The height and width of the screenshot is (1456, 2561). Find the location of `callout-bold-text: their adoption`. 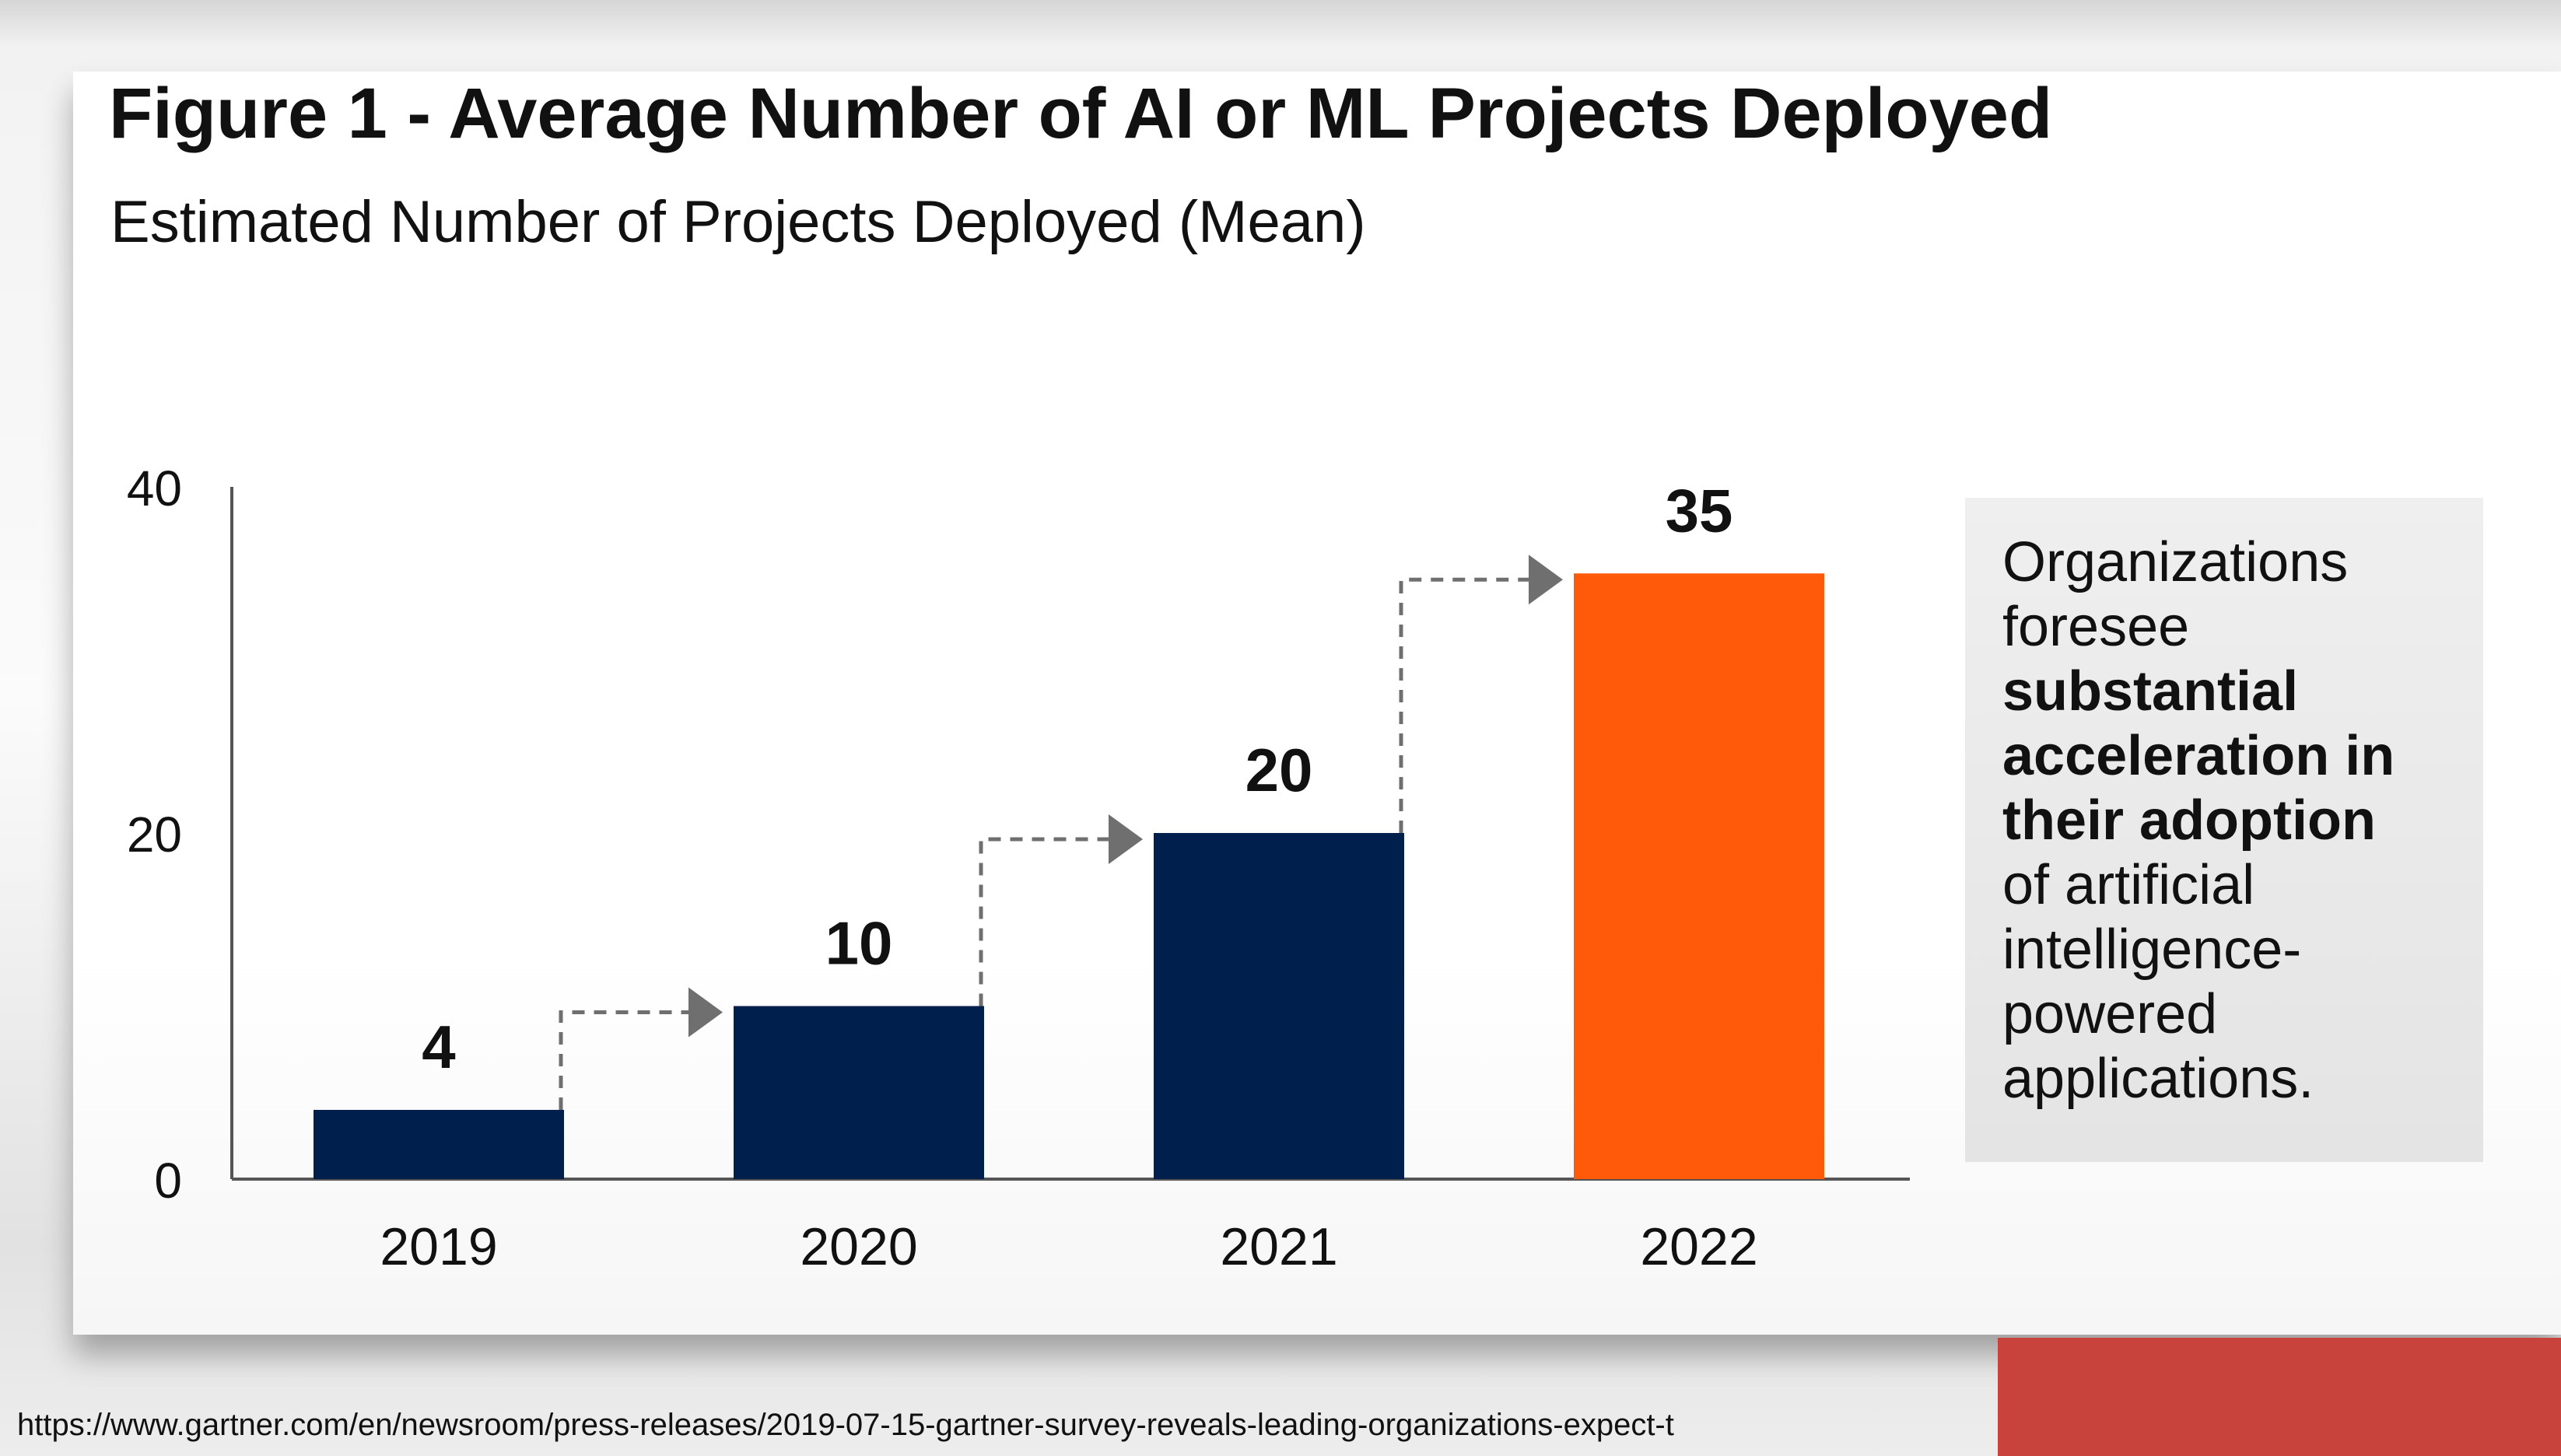

callout-bold-text: their adoption is located at coordinates (2189, 821).